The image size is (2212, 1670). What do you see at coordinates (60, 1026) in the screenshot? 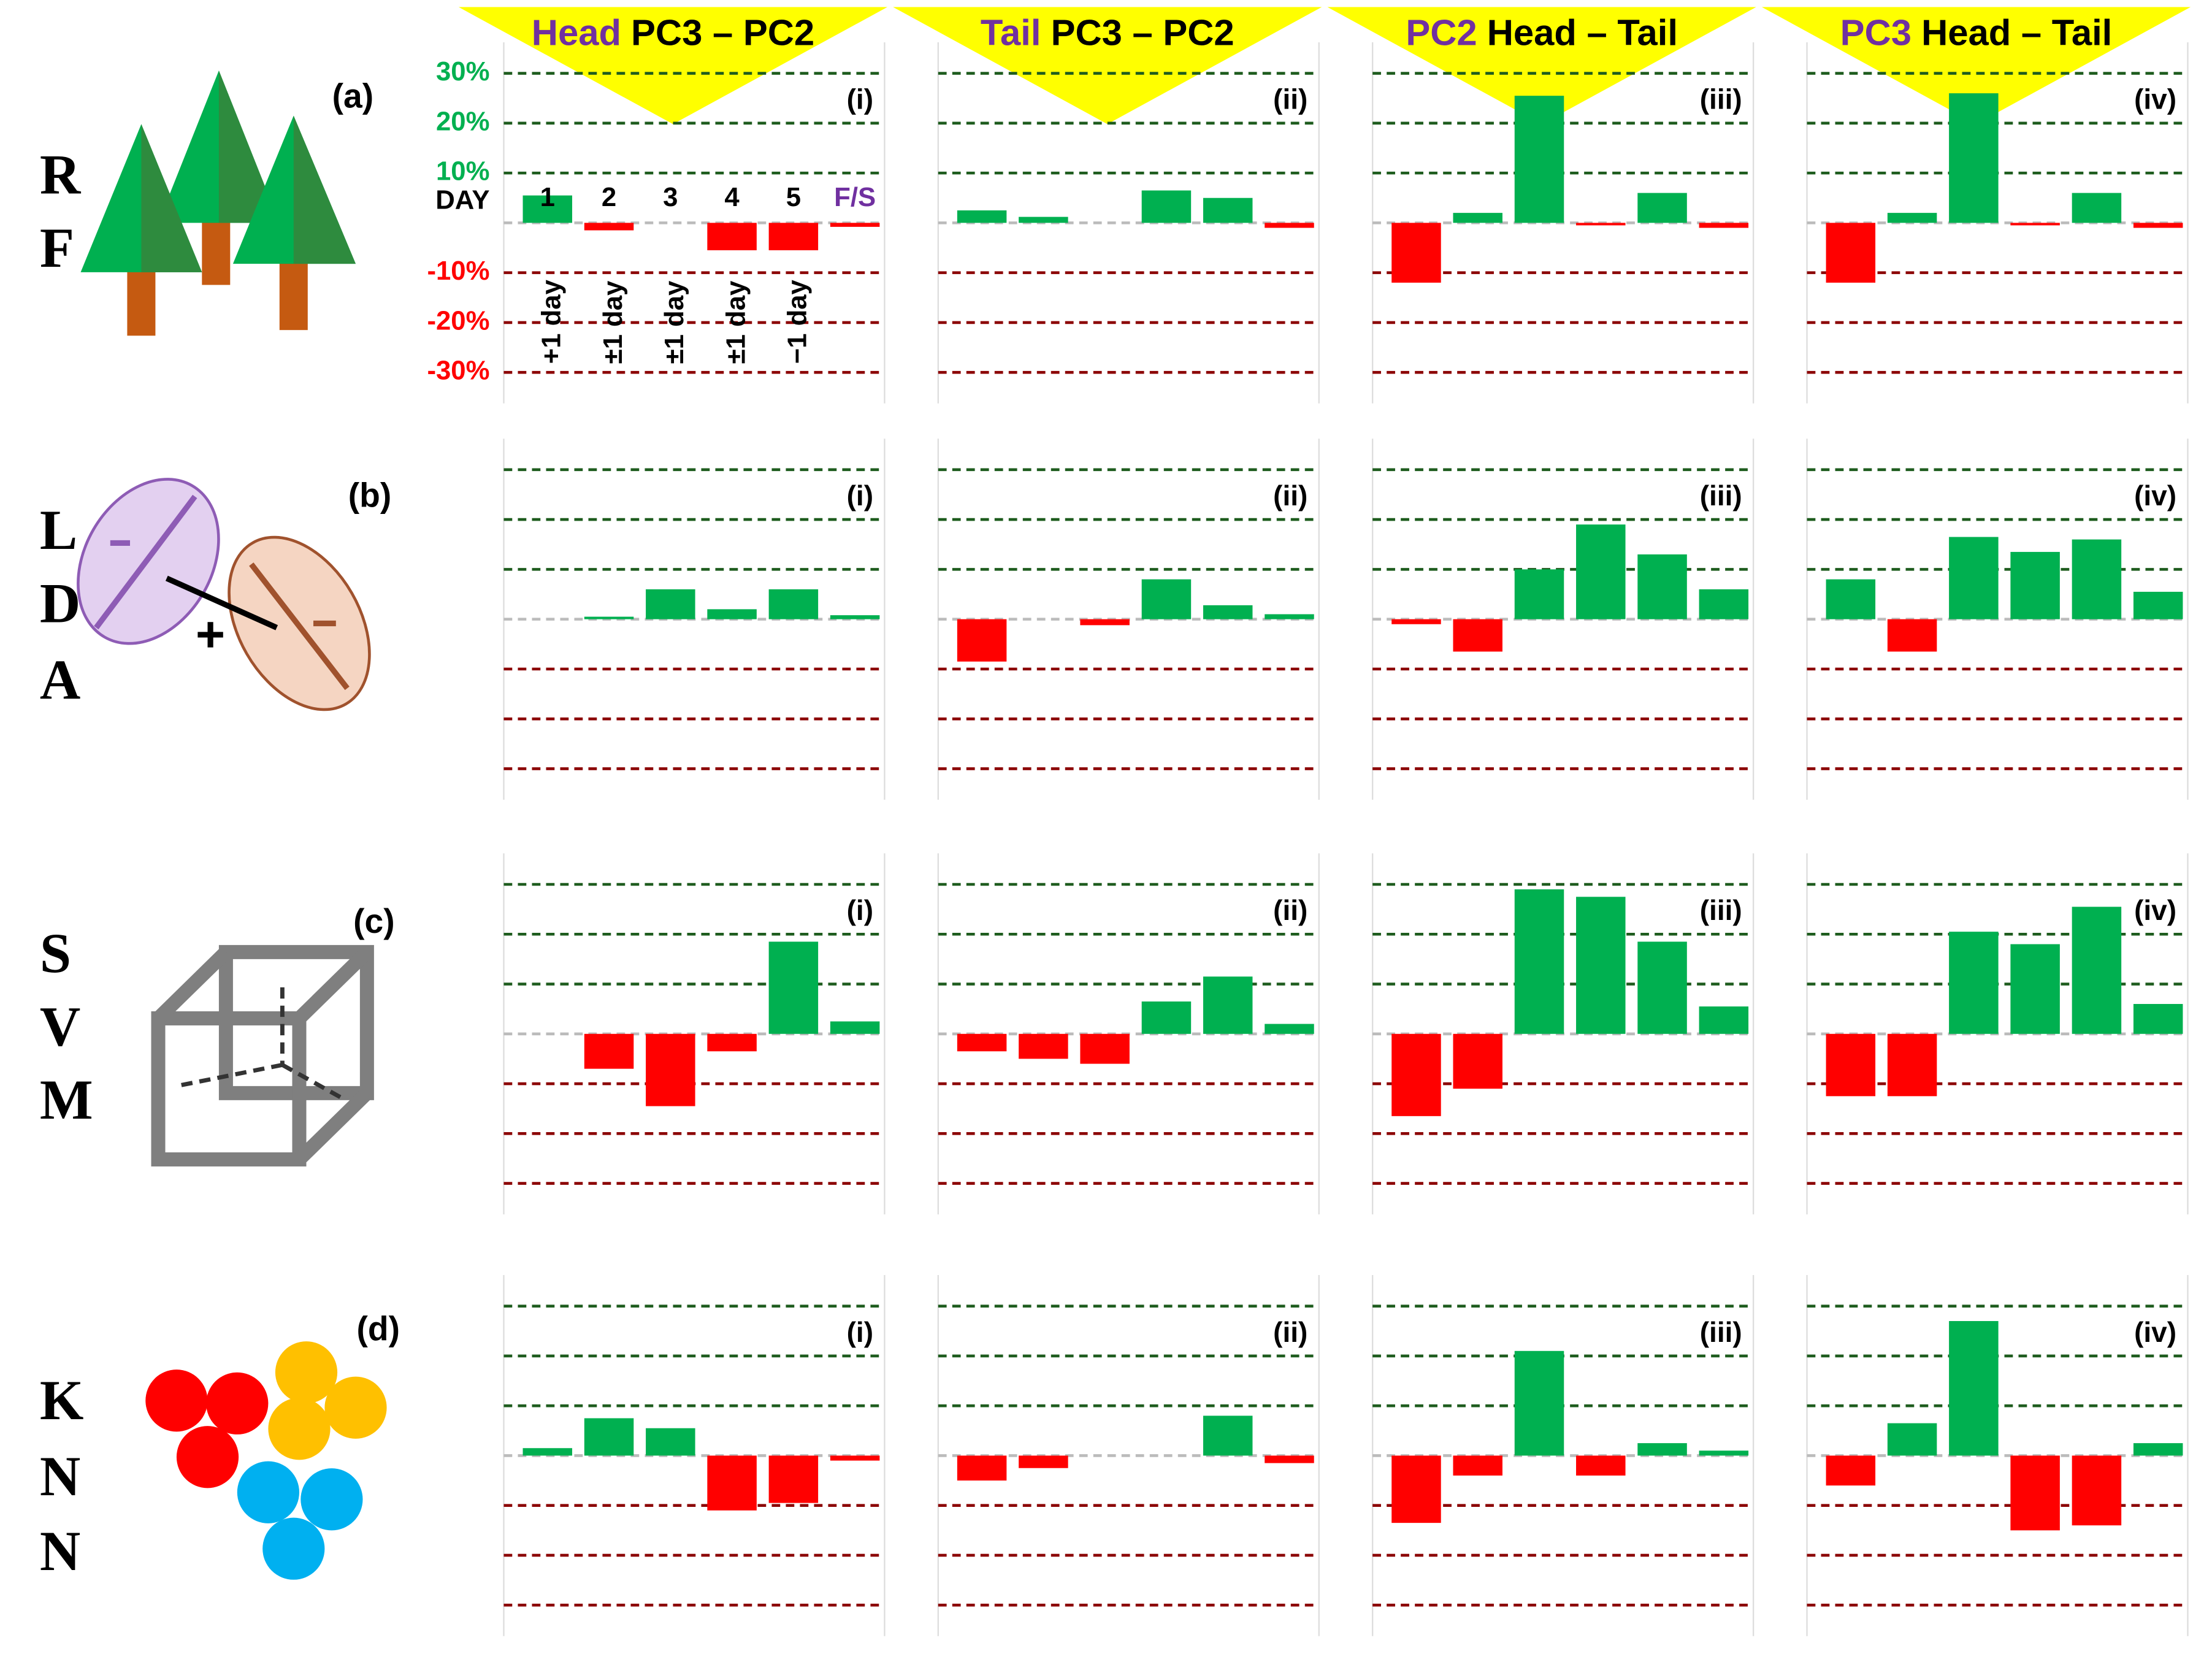
I see `row-letter: V` at bounding box center [60, 1026].